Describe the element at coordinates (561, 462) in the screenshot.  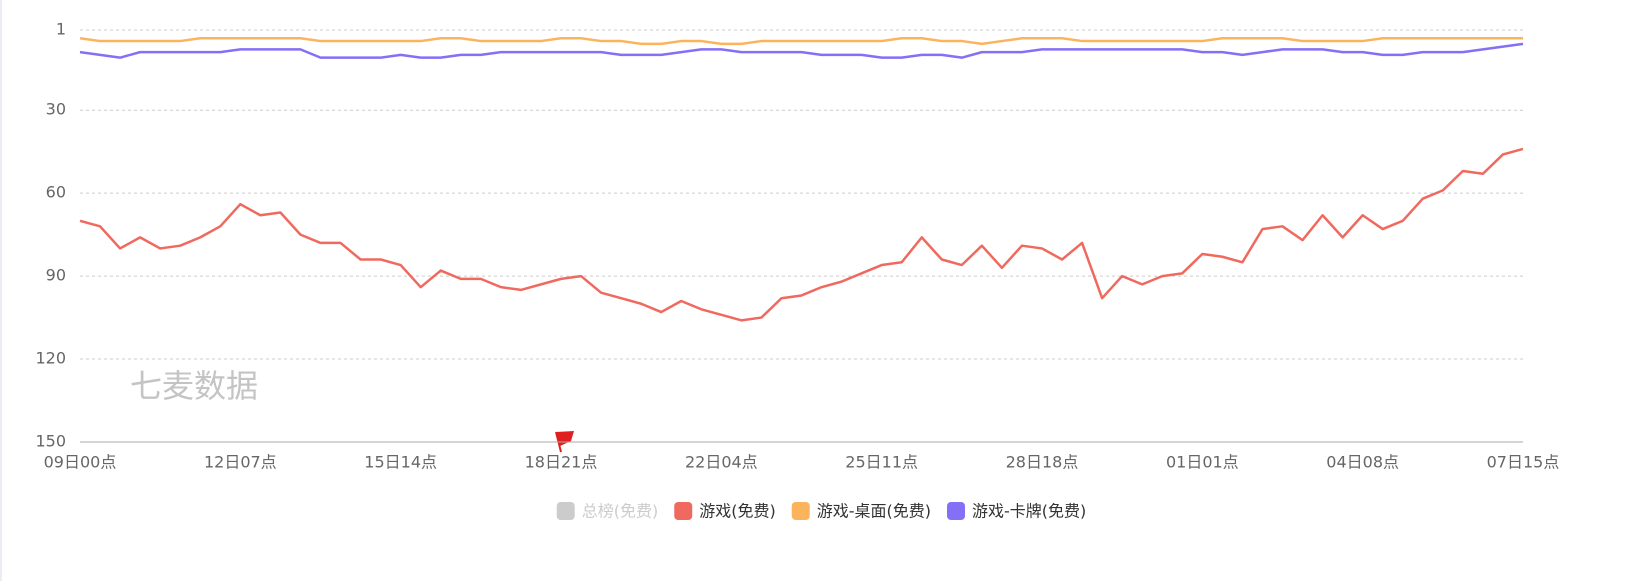
I see `x-tick-label: 18日21点` at that location.